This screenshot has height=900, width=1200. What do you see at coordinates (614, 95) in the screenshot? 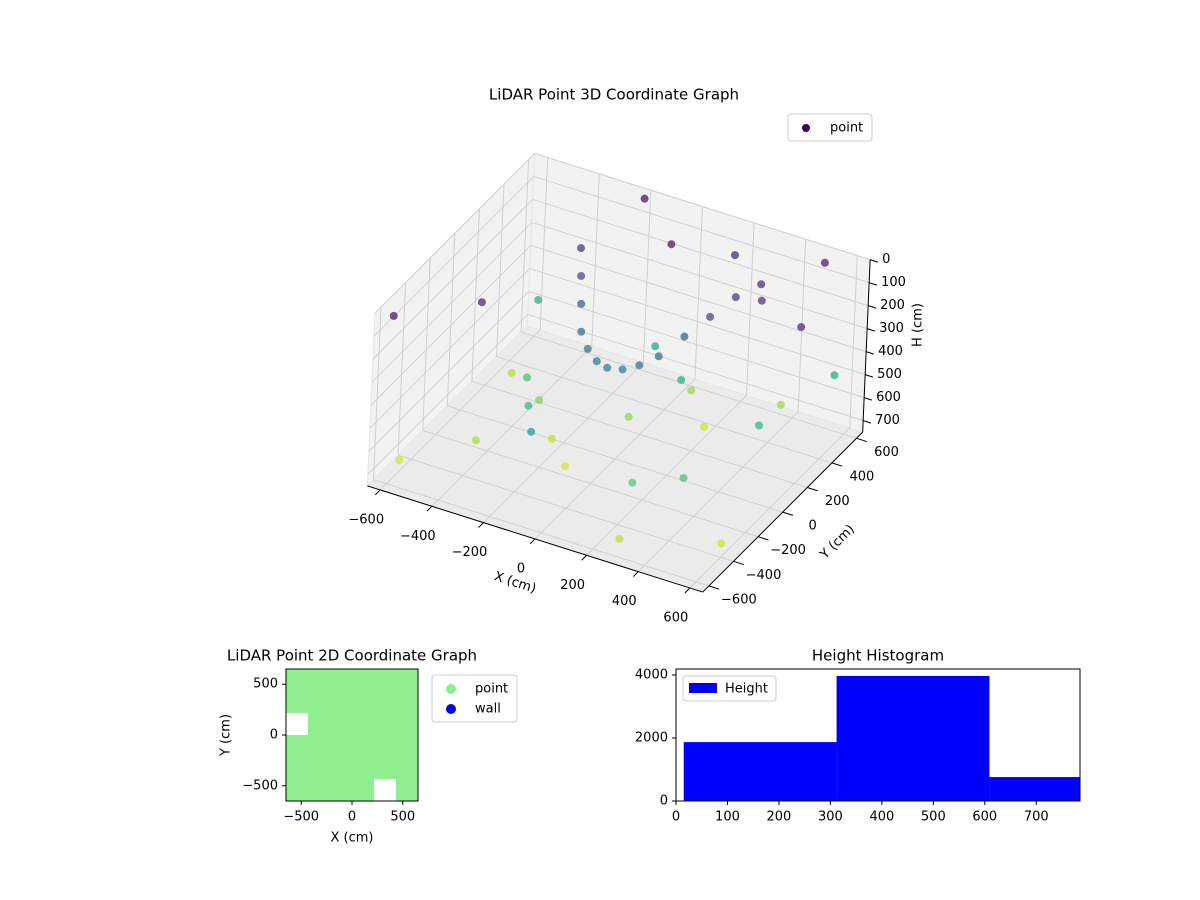
I see `title: LiDAR Point 3D Coordinate Graph` at bounding box center [614, 95].